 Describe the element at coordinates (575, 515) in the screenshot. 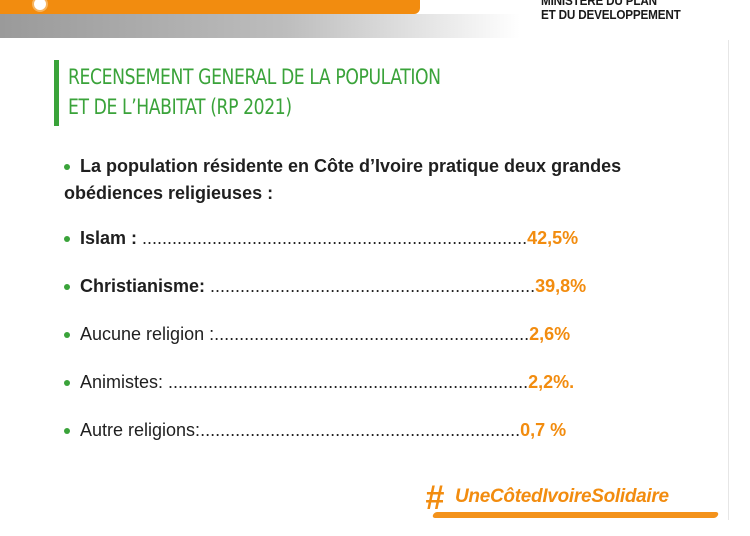

I see `brush-underline` at that location.